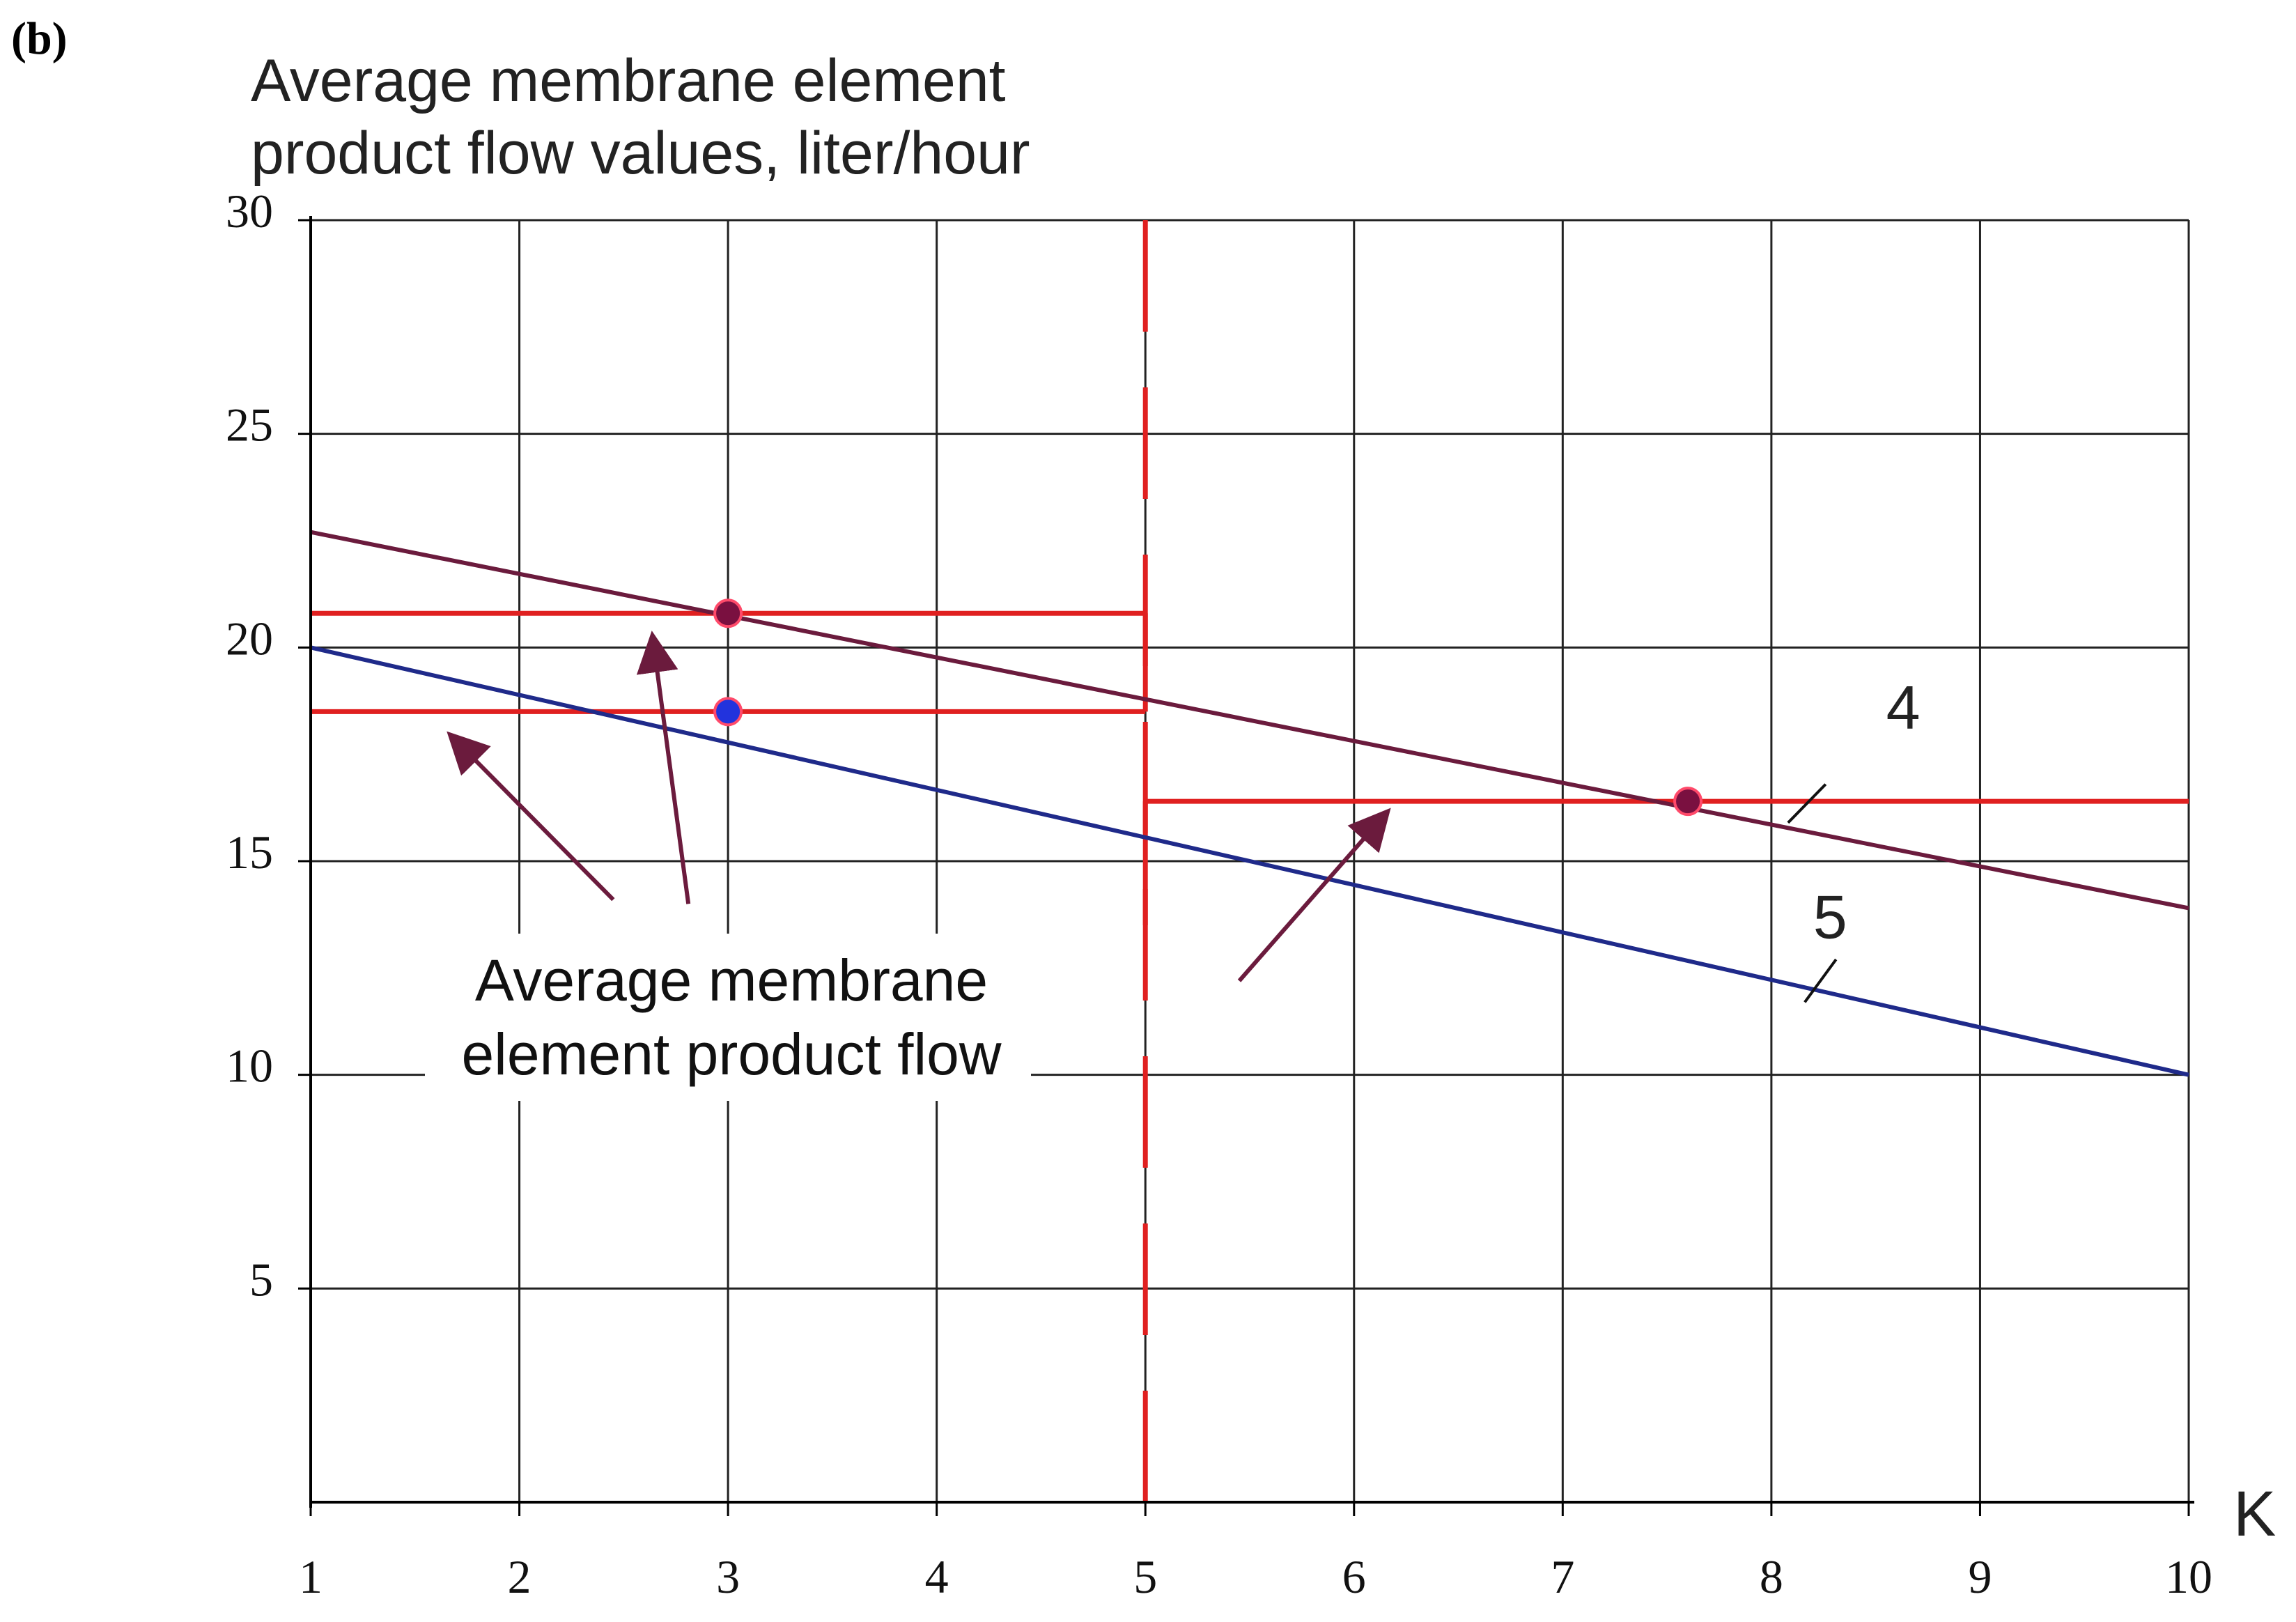  Describe the element at coordinates (39, 38) in the screenshot. I see `panel-label: (b)` at that location.